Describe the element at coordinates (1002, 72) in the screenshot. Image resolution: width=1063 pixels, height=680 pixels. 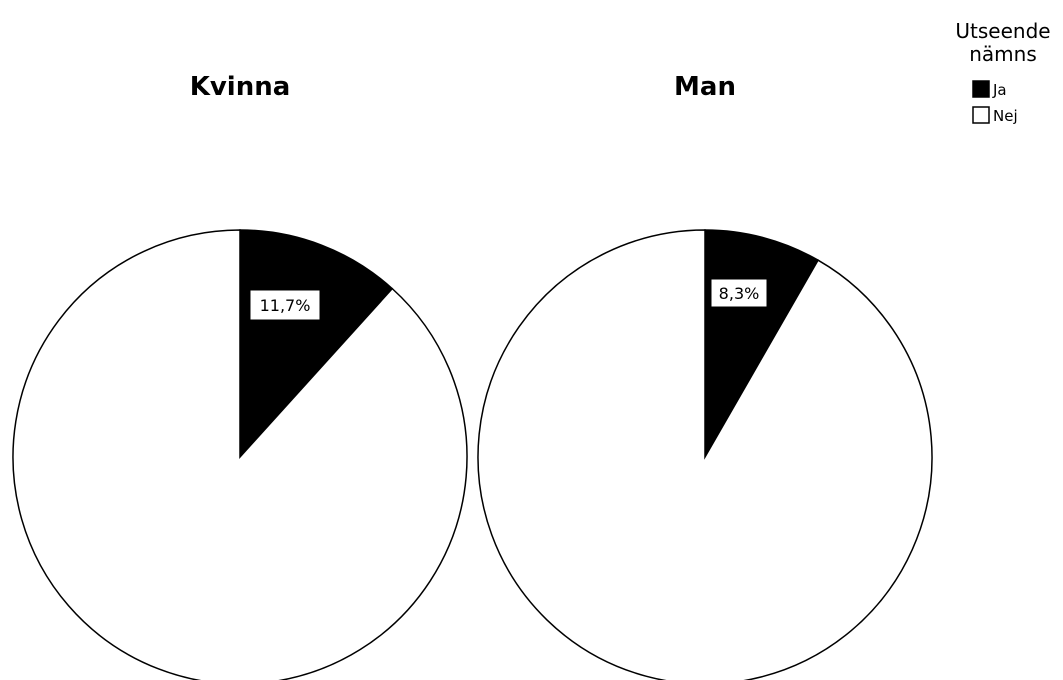
I see `legend: Utseende nämns Ja Nej` at that location.